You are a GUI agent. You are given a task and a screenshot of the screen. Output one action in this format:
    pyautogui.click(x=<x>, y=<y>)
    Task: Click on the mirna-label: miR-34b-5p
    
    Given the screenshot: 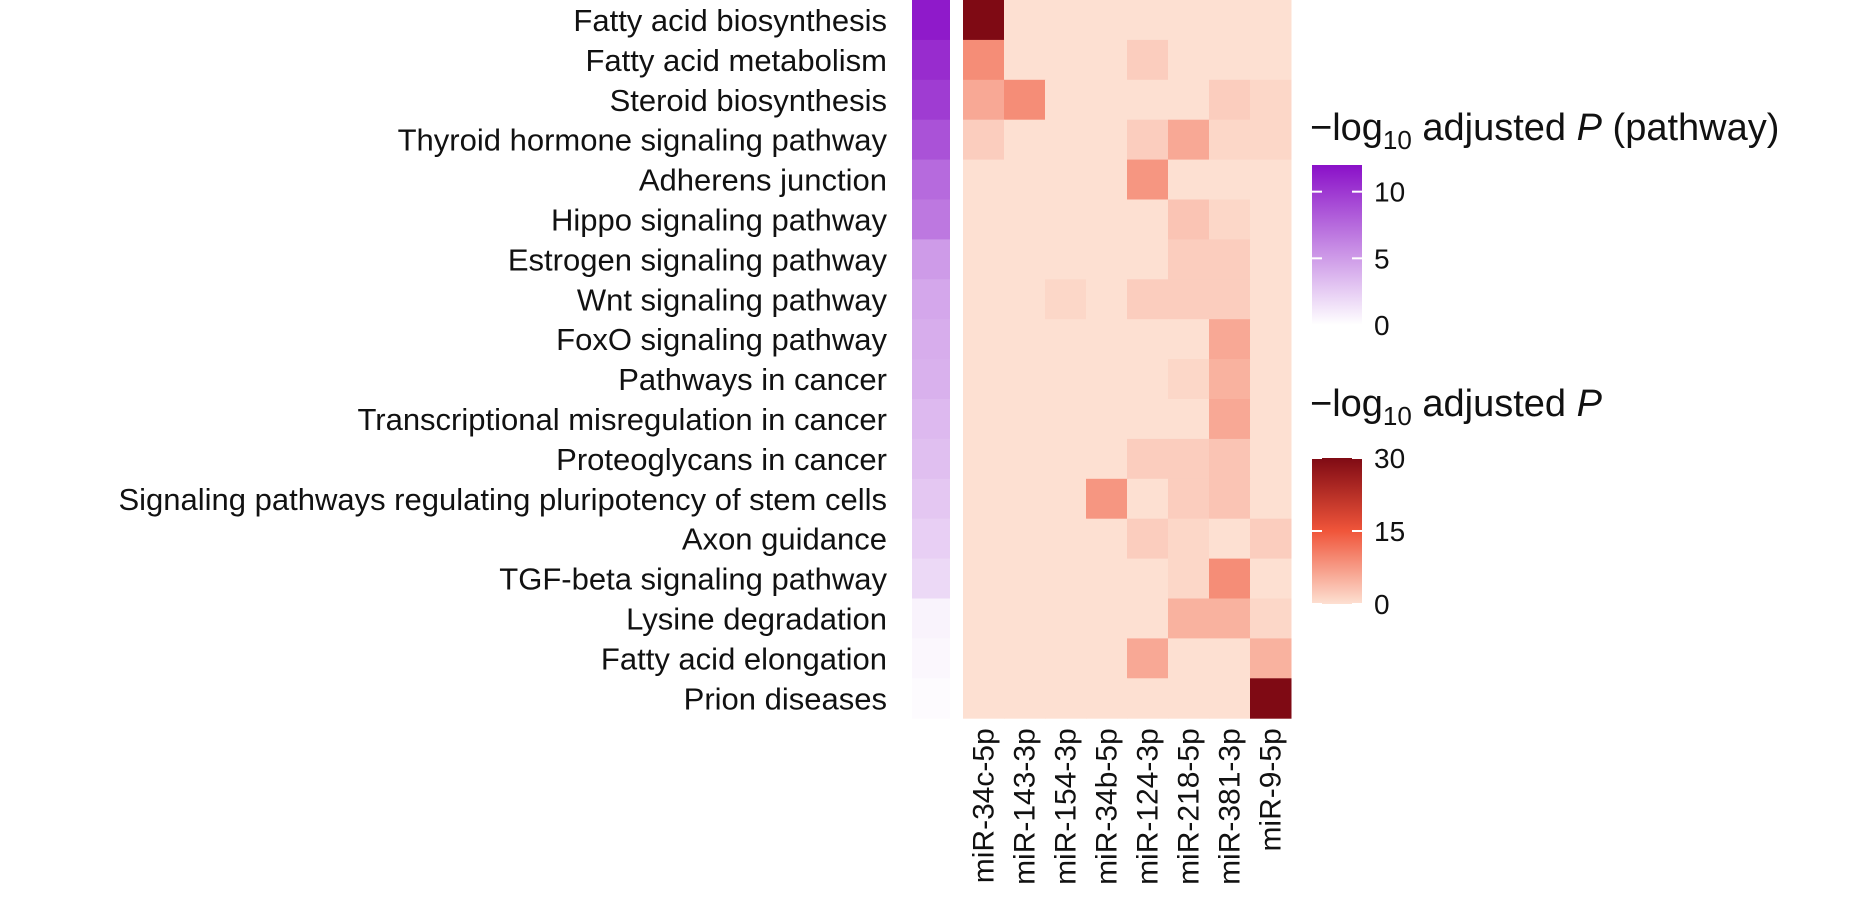 What is the action you would take?
    pyautogui.click(x=1107, y=806)
    